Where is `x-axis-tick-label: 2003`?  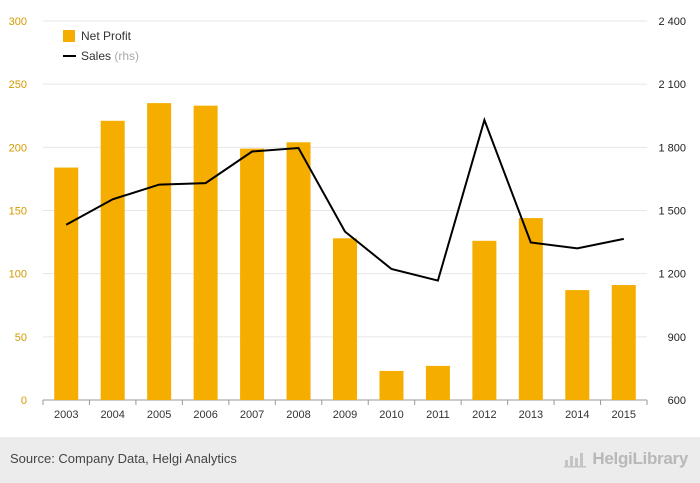 x-axis-tick-label: 2003 is located at coordinates (66, 415).